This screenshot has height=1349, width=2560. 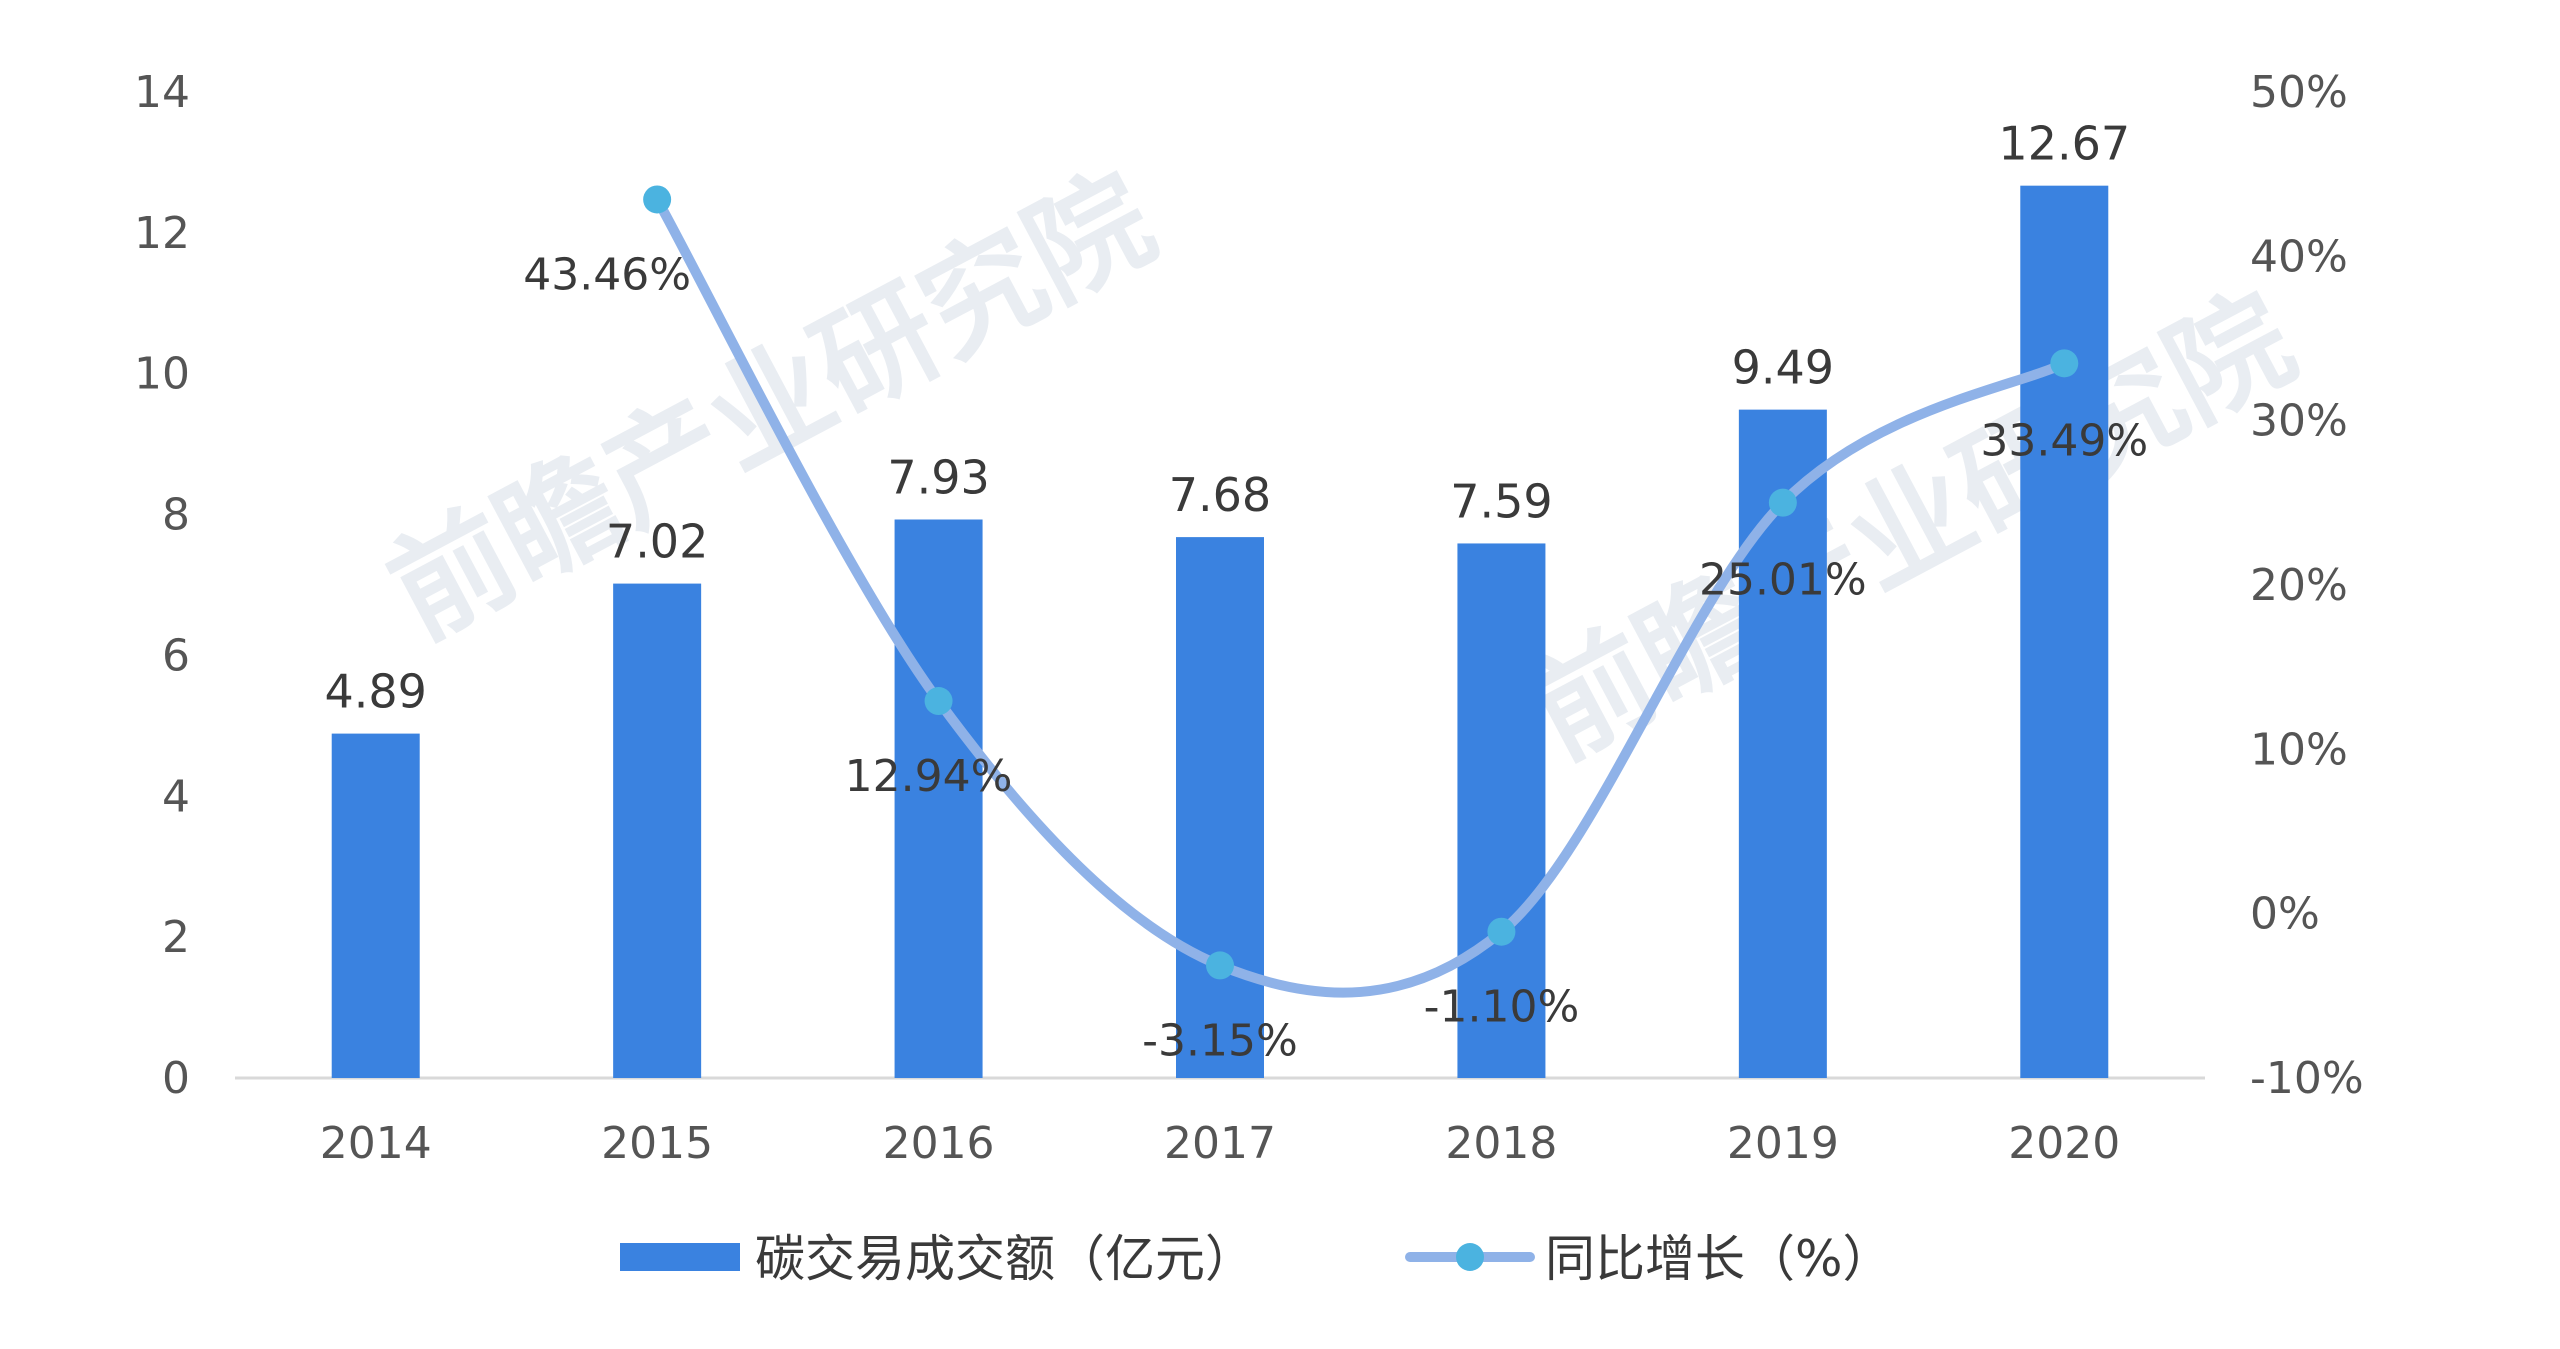 What do you see at coordinates (1502, 1007) in the screenshot?
I see `line-data-label: -1.10%` at bounding box center [1502, 1007].